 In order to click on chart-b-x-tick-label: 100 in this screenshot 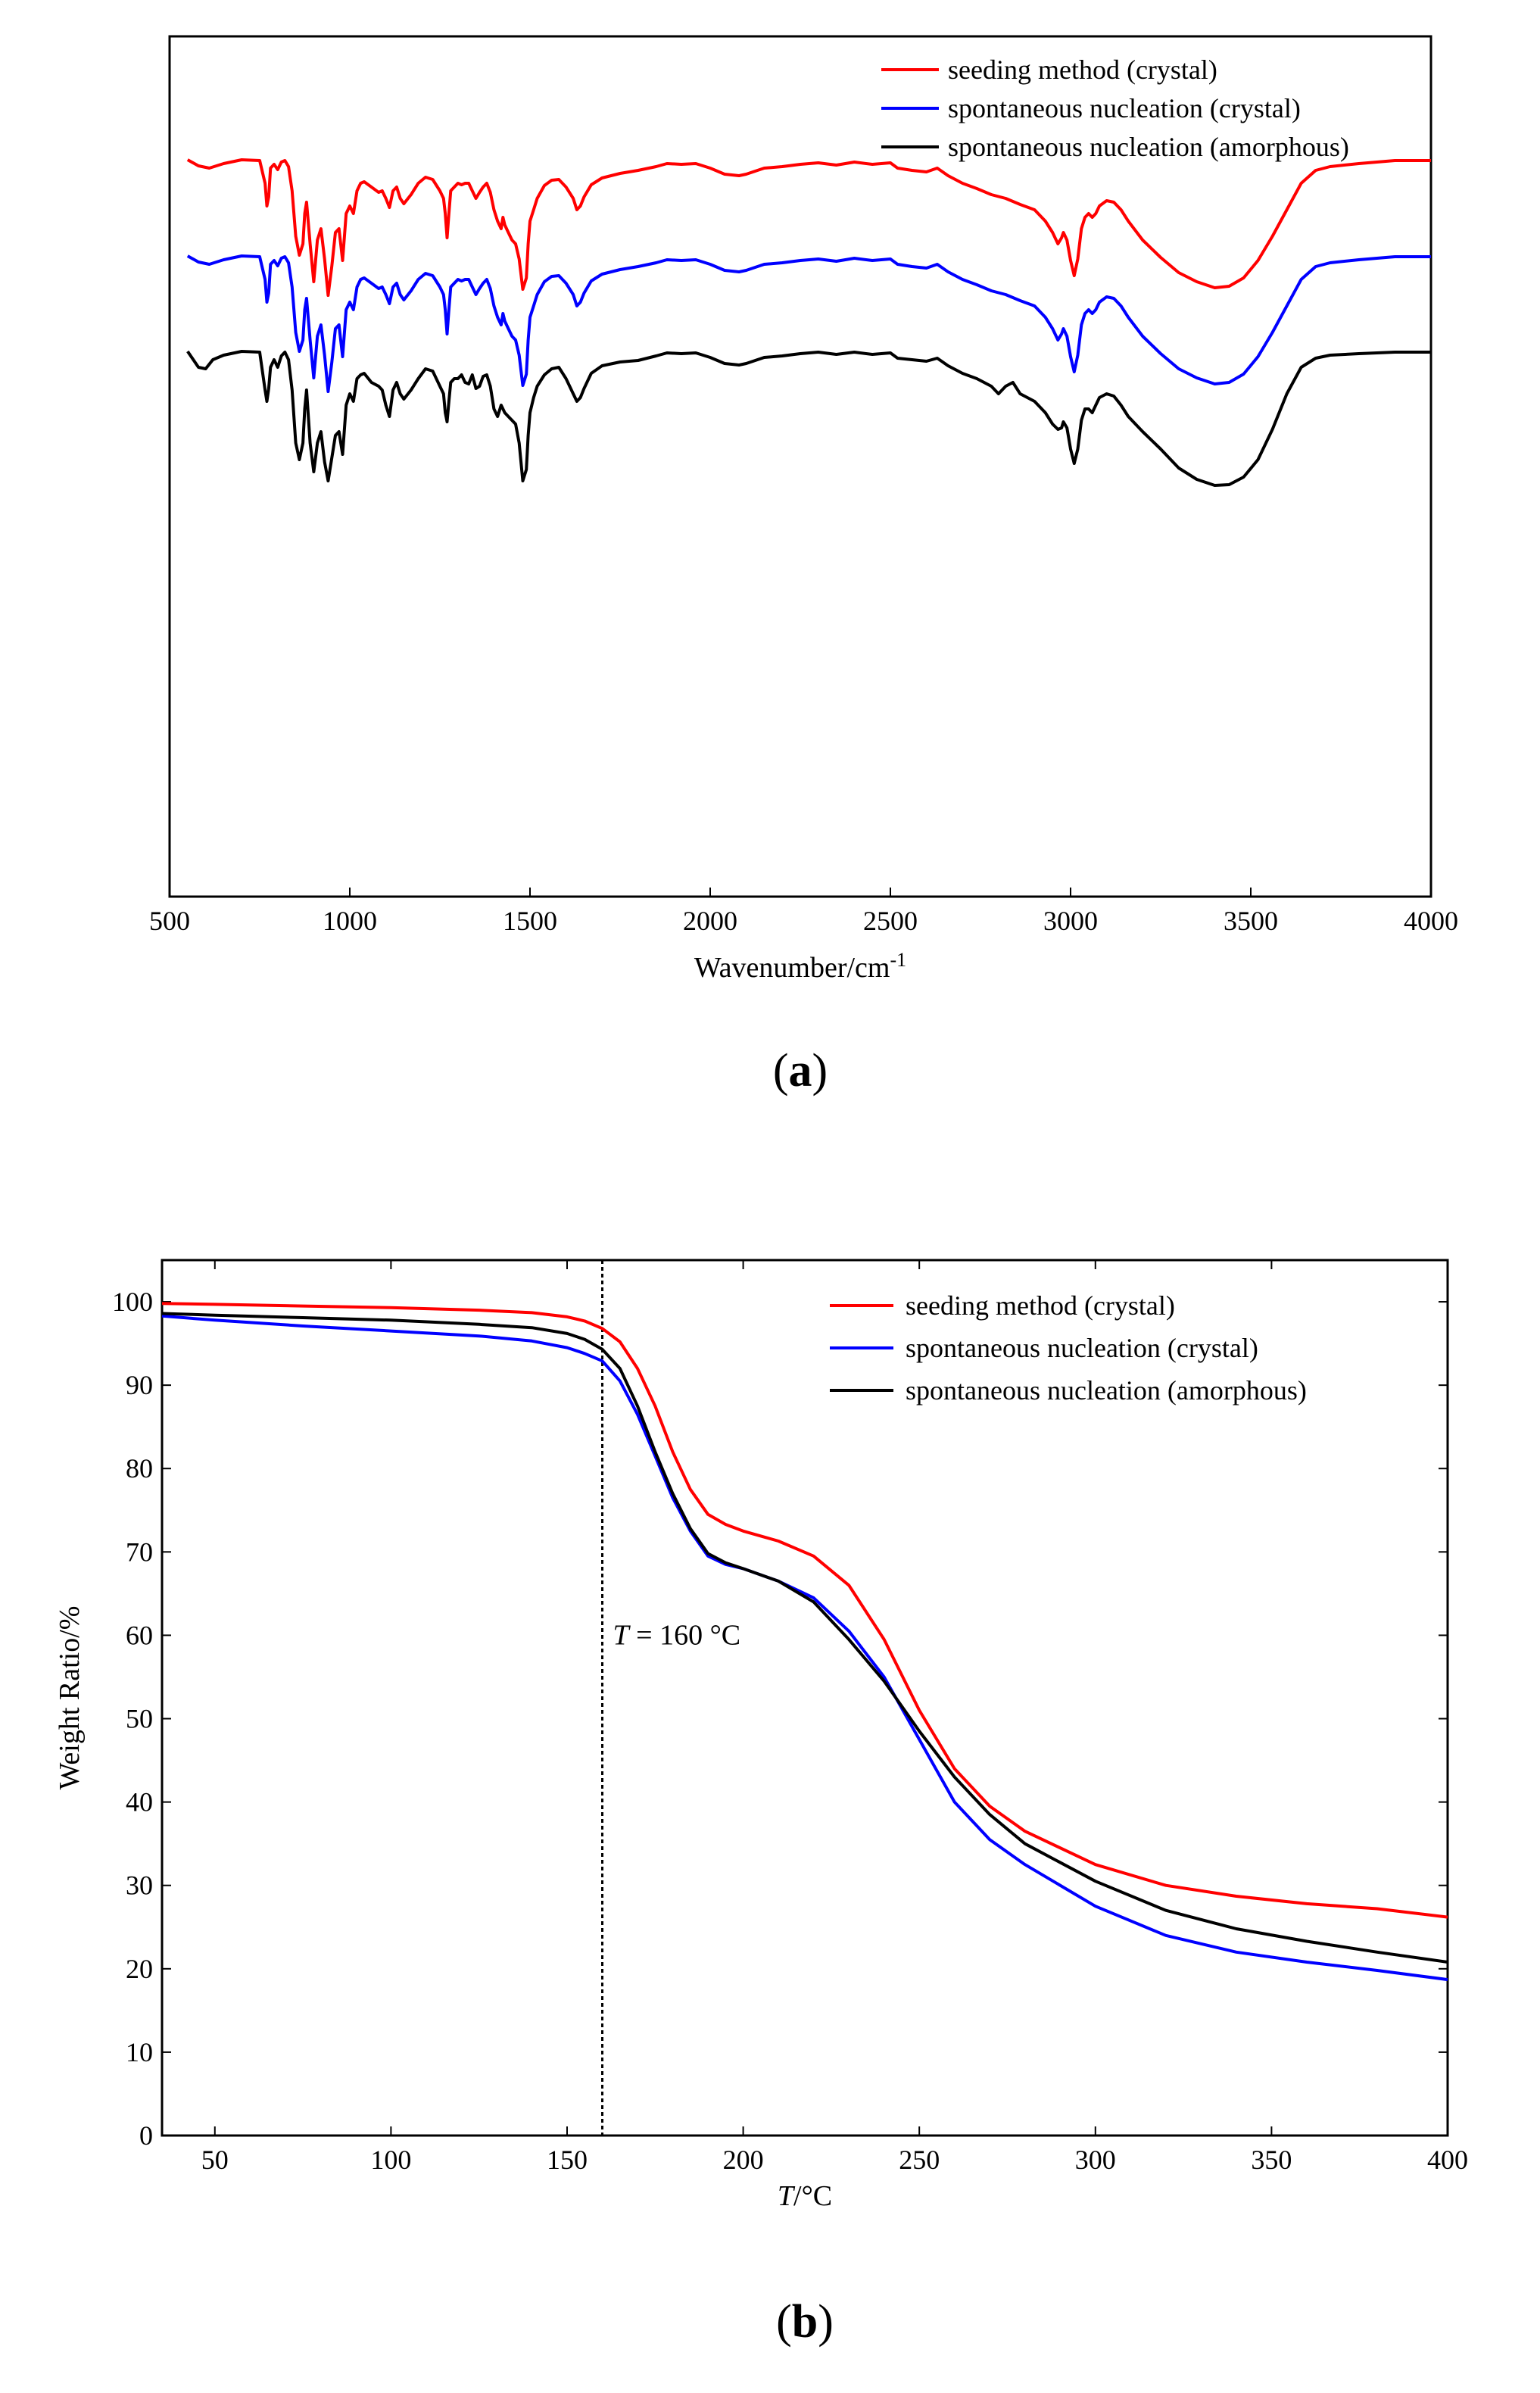, I will do `click(391, 2160)`.